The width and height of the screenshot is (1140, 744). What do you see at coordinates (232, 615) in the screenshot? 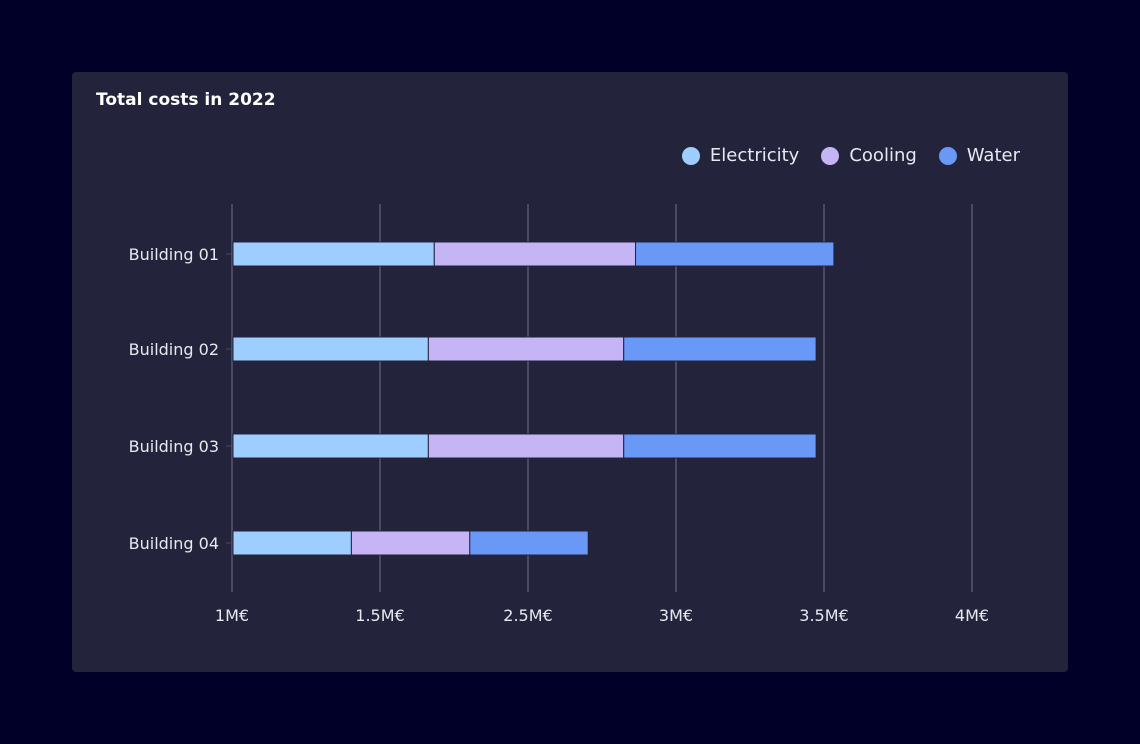
I see `x-tick-label: 1M€` at bounding box center [232, 615].